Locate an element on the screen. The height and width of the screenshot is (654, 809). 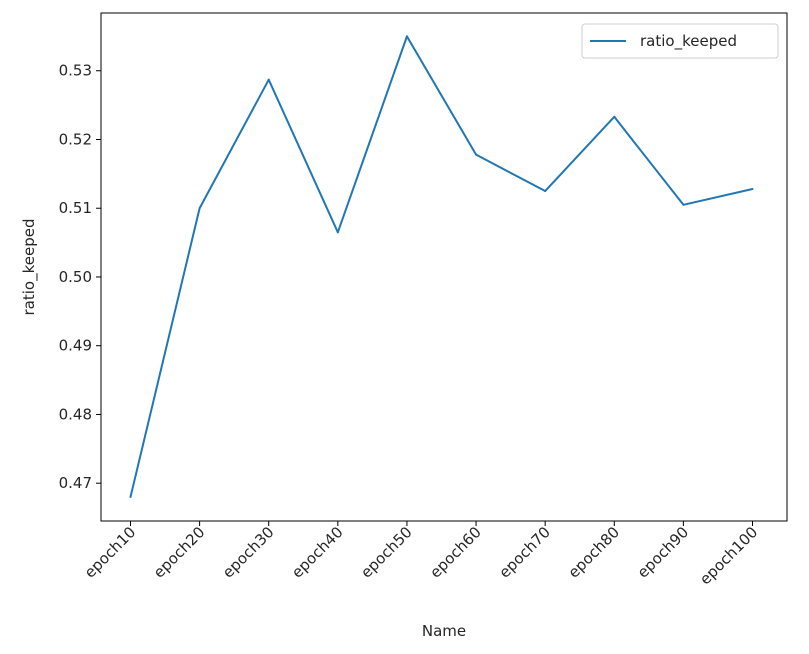
data-point-epoch10 is located at coordinates (130, 496).